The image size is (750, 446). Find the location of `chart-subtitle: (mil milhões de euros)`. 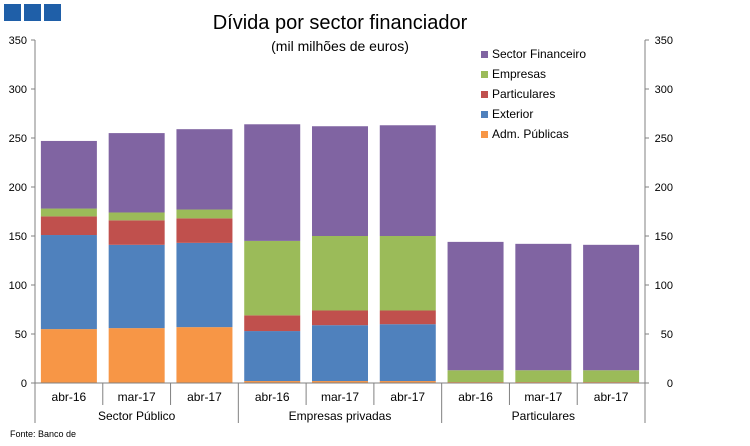

chart-subtitle: (mil milhões de euros) is located at coordinates (340, 46).